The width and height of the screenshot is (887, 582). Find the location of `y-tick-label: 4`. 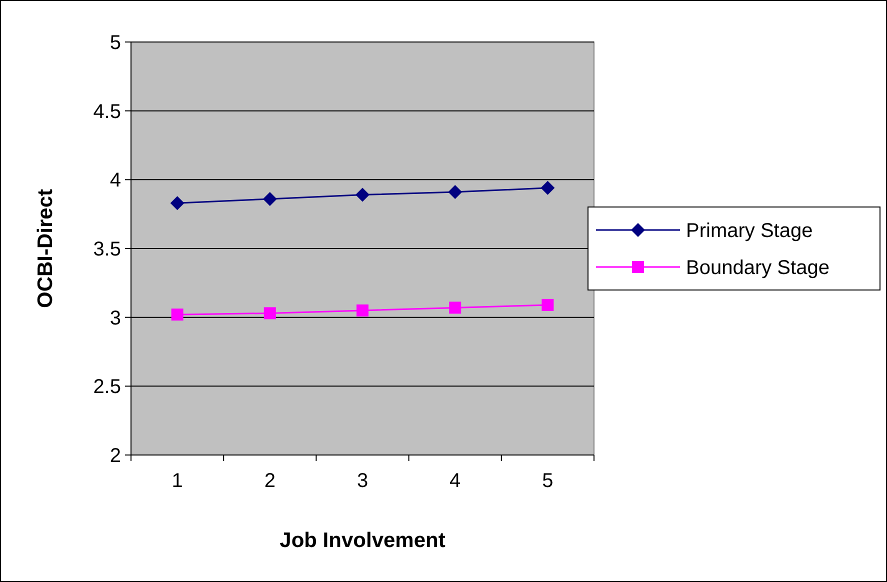

y-tick-label: 4 is located at coordinates (115, 181).